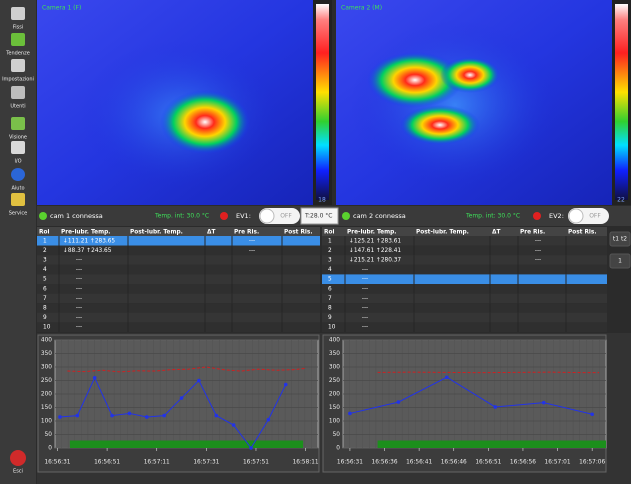  What do you see at coordinates (61, 8) in the screenshot?
I see `camera-label: Camera 1 (F)` at bounding box center [61, 8].